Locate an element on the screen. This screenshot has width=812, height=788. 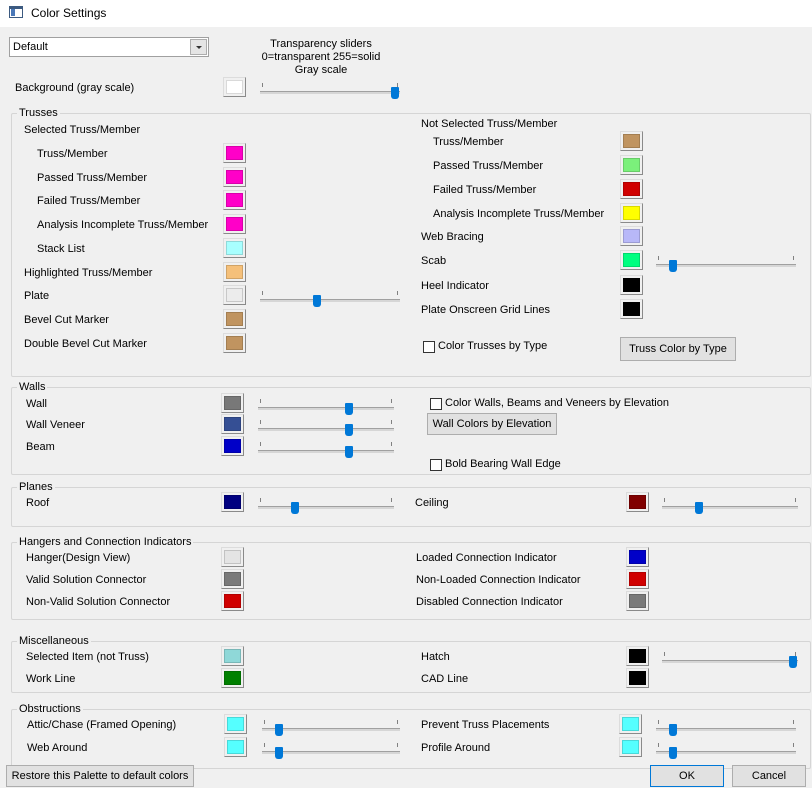
notsel-truss-member-color-swatch is located at coordinates (631, 141).